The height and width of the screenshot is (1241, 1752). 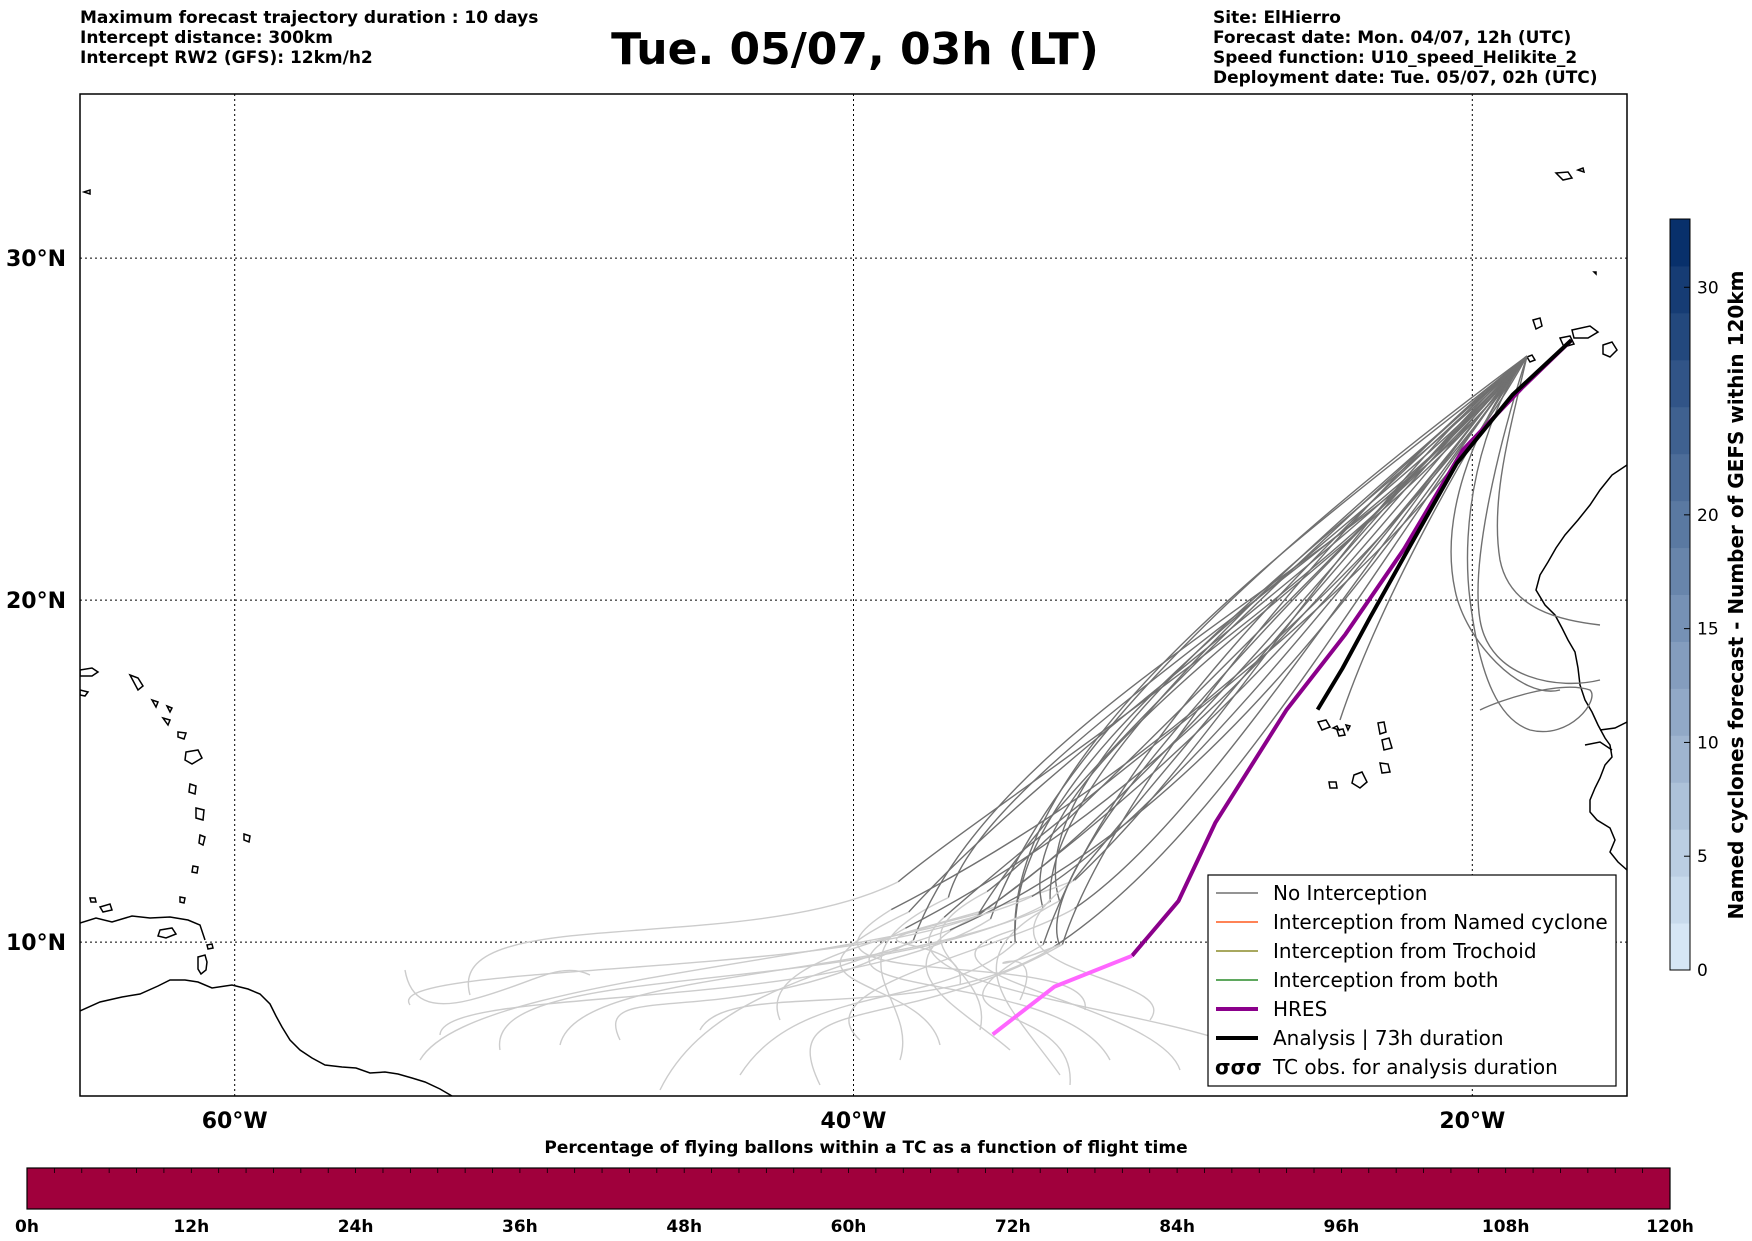 I want to click on coastline-leeward, so click(x=151, y=700).